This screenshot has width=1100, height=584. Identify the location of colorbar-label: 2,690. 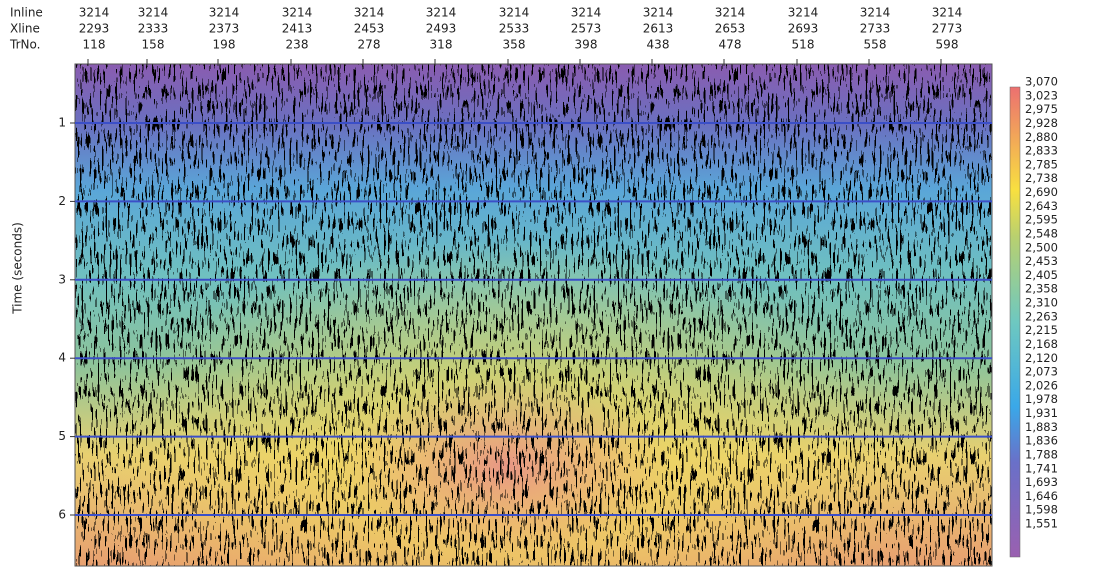
(1041, 192).